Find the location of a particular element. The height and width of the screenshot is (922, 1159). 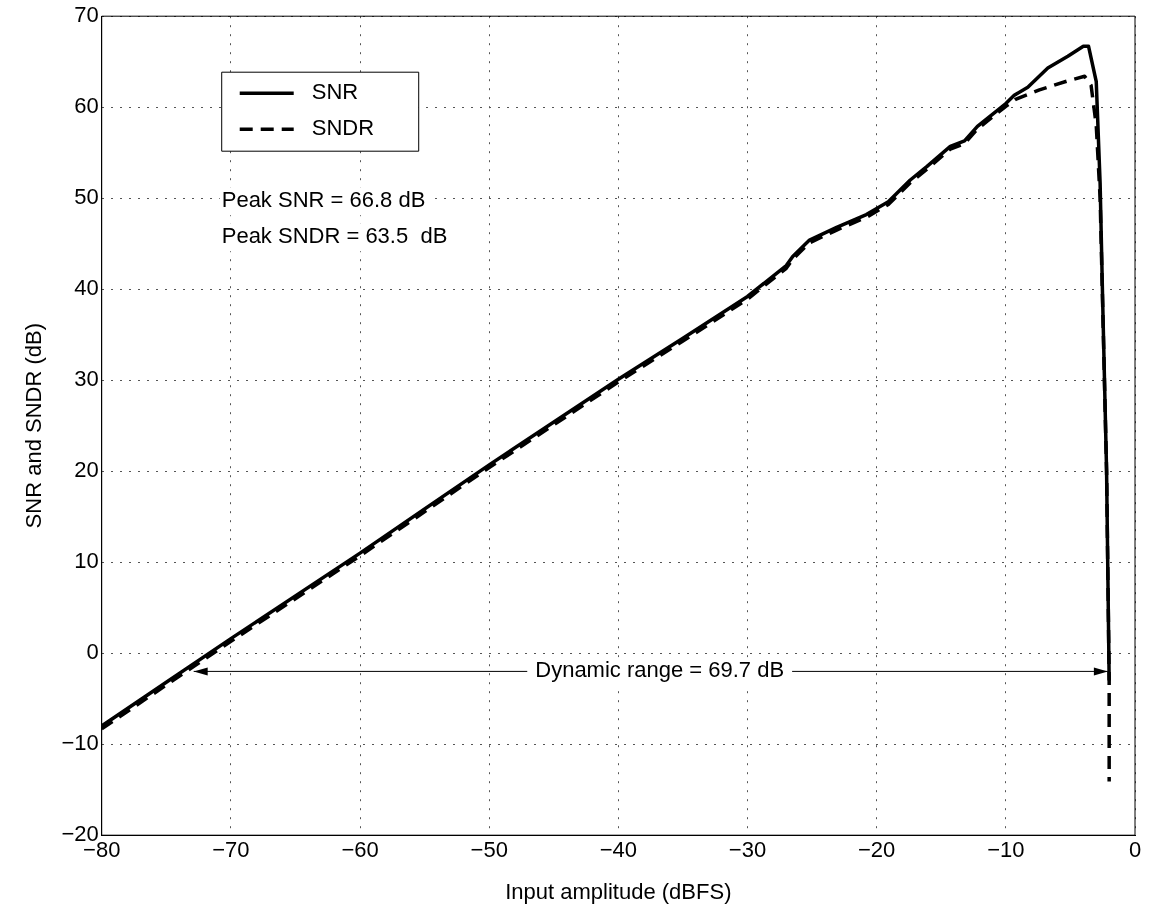

x-tick-label: −50 is located at coordinates (489, 850).